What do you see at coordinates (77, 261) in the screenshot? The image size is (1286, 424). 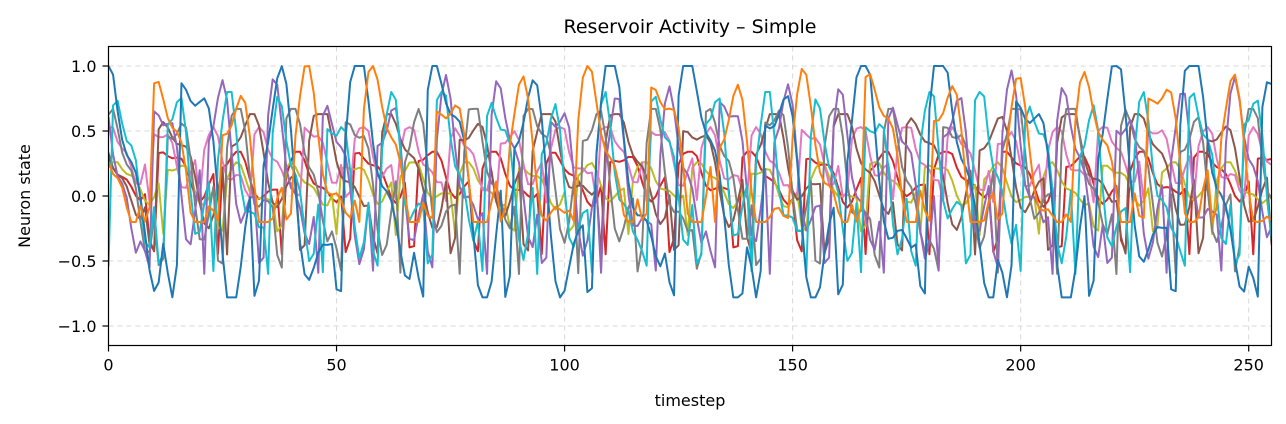 I see `y-tick-label: −0.5` at bounding box center [77, 261].